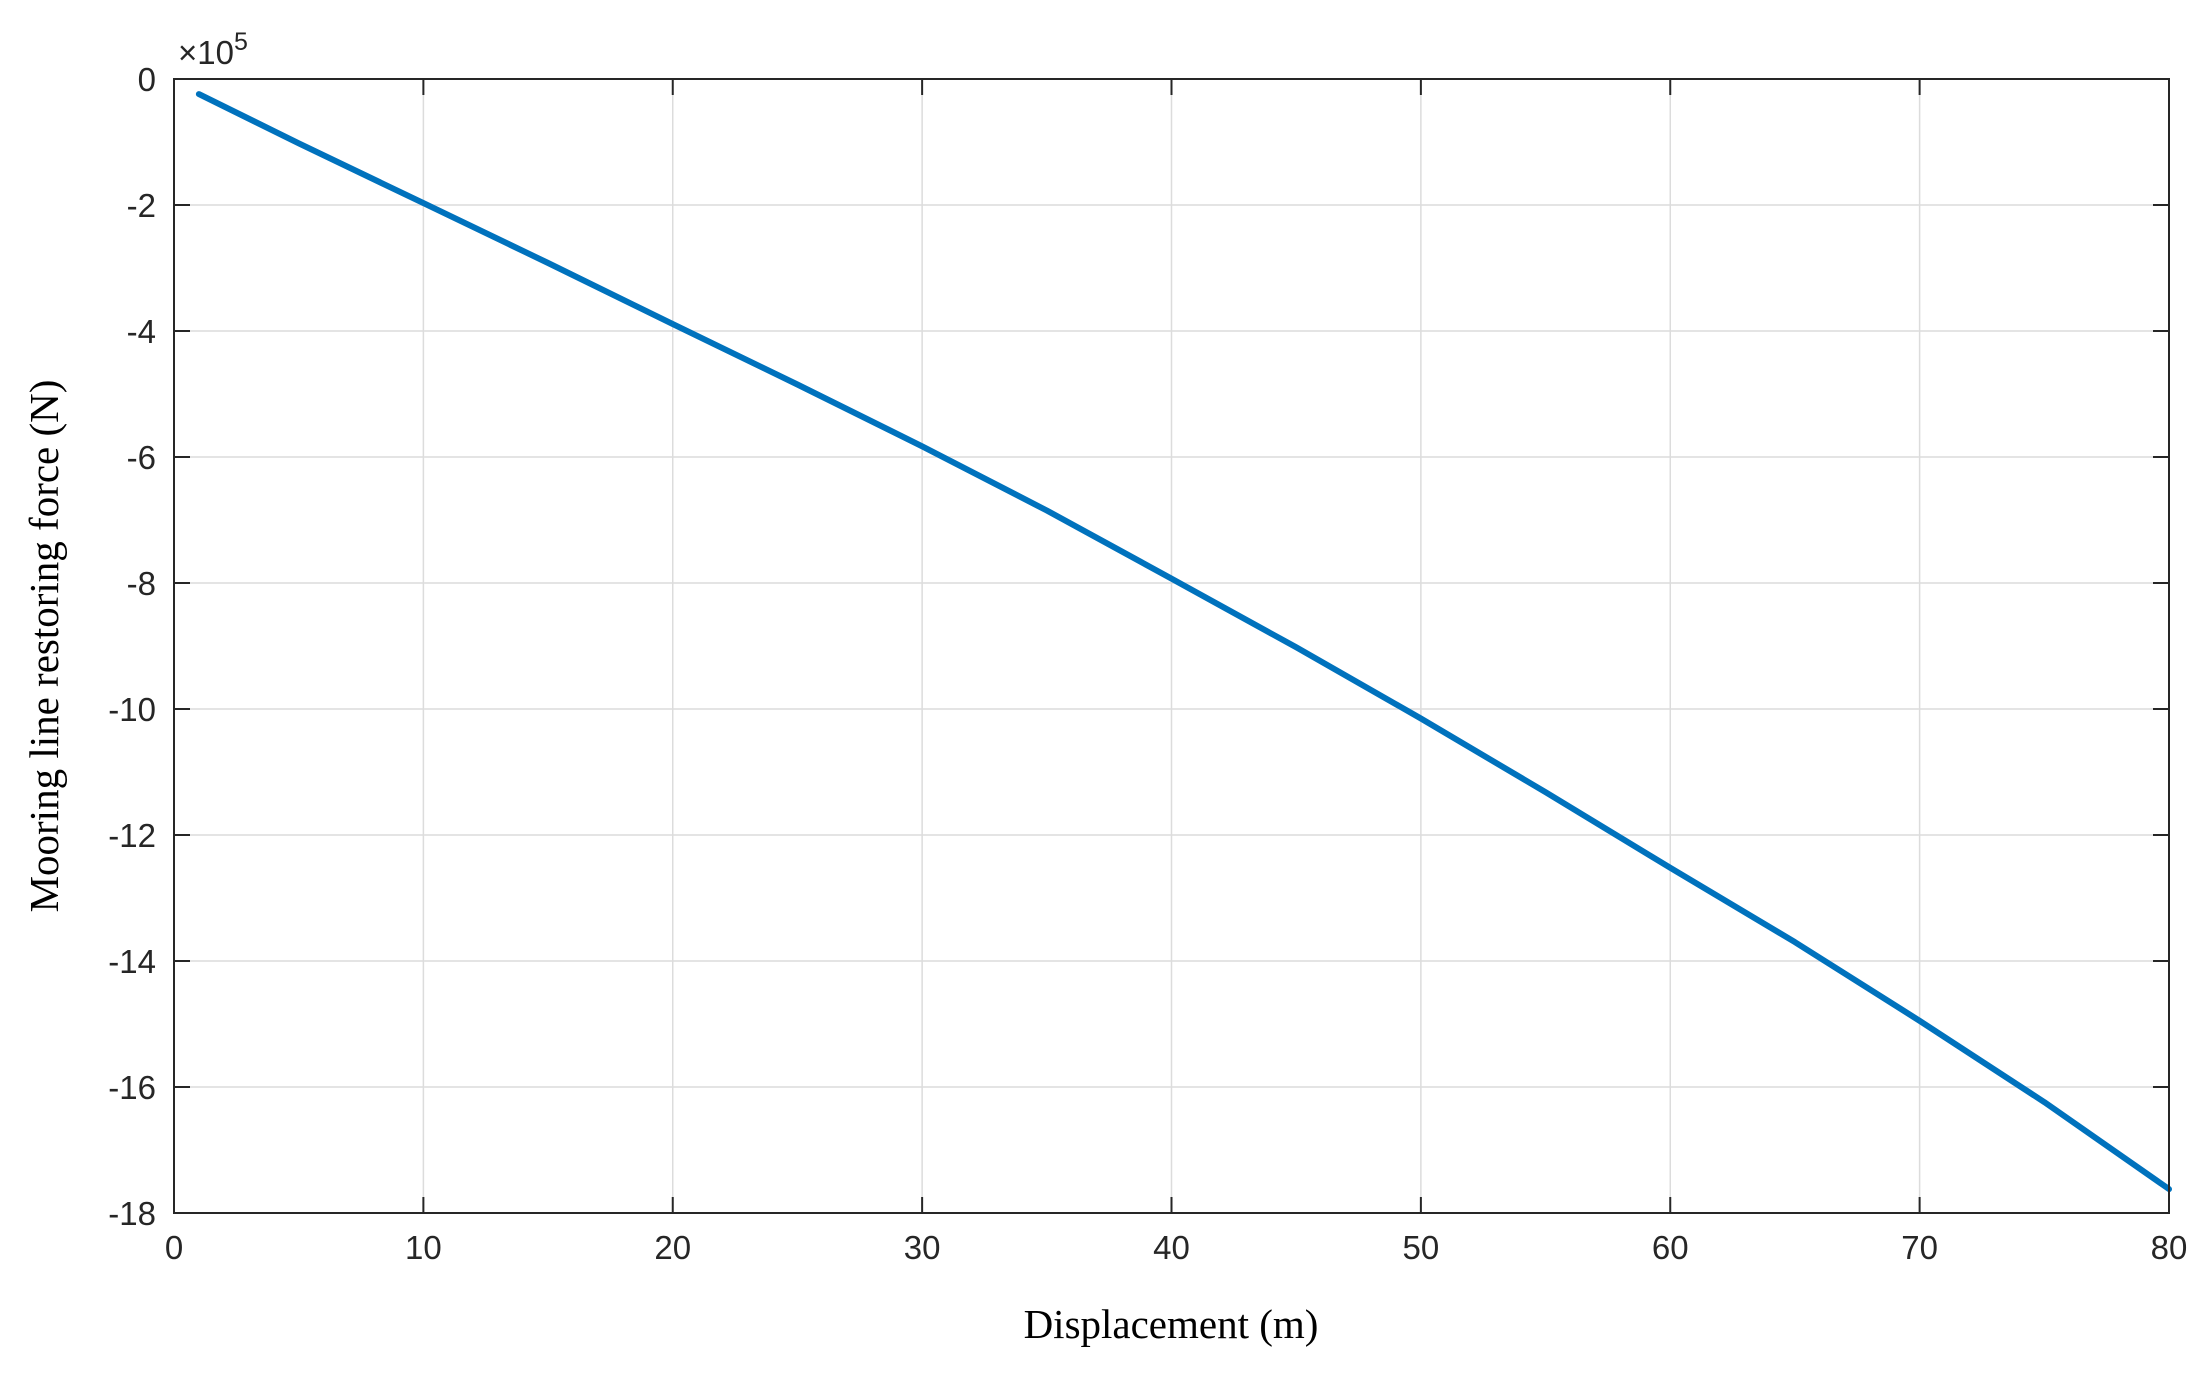 The width and height of the screenshot is (2205, 1373). I want to click on y-tick-label: 0, so click(147, 79).